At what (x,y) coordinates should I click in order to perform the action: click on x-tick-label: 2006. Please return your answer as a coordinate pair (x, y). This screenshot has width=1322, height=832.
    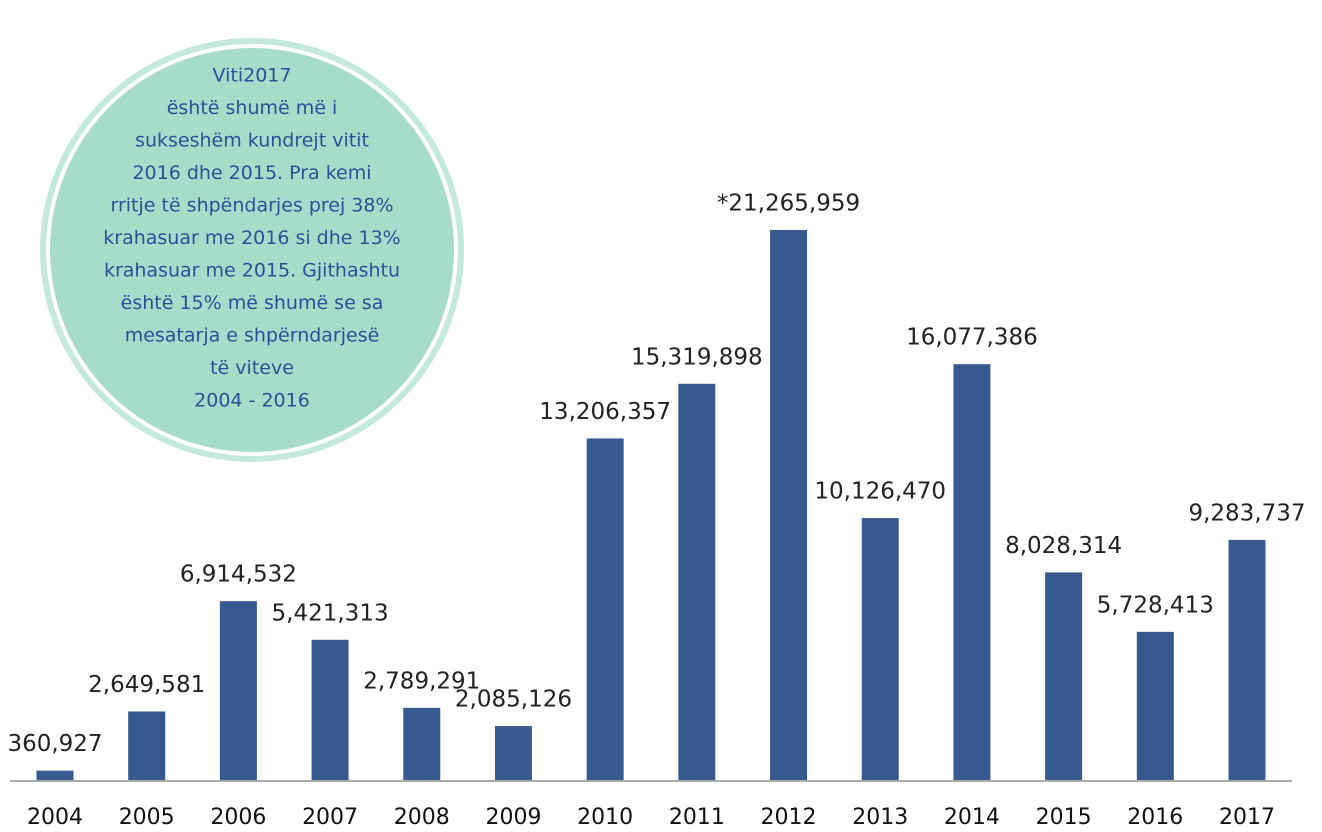
    Looking at the image, I should click on (238, 817).